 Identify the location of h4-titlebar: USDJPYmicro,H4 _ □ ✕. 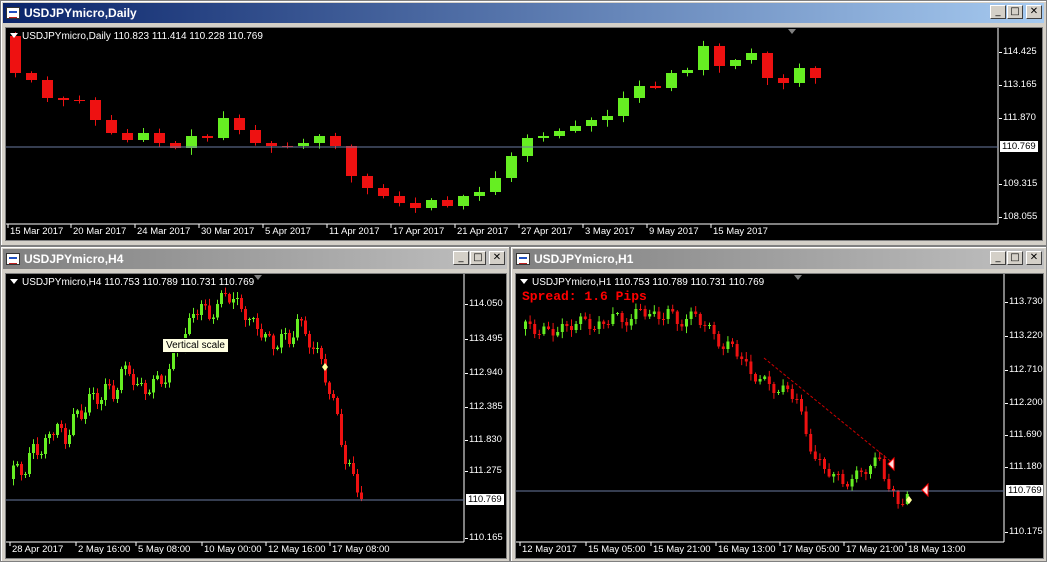
(255, 259).